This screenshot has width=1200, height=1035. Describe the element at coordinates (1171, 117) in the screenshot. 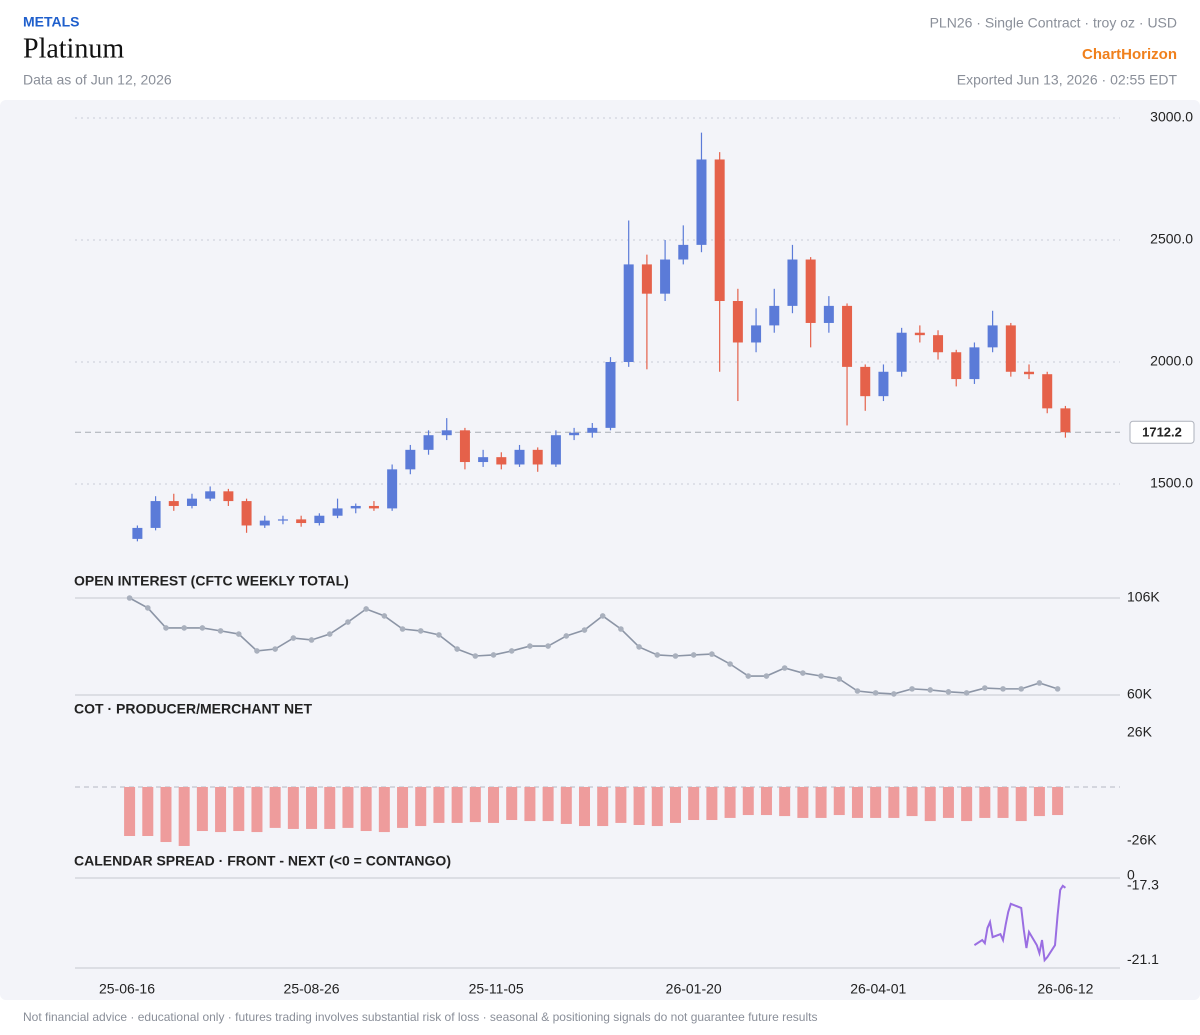

I see `y-tick-label: 3000.0` at that location.